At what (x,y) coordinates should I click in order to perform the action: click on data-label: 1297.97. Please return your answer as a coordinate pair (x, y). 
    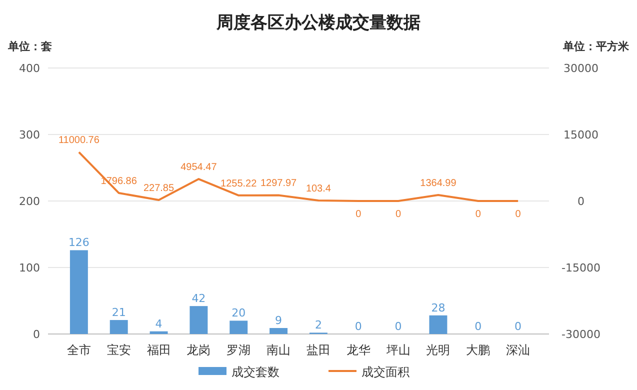
    Looking at the image, I should click on (279, 184).